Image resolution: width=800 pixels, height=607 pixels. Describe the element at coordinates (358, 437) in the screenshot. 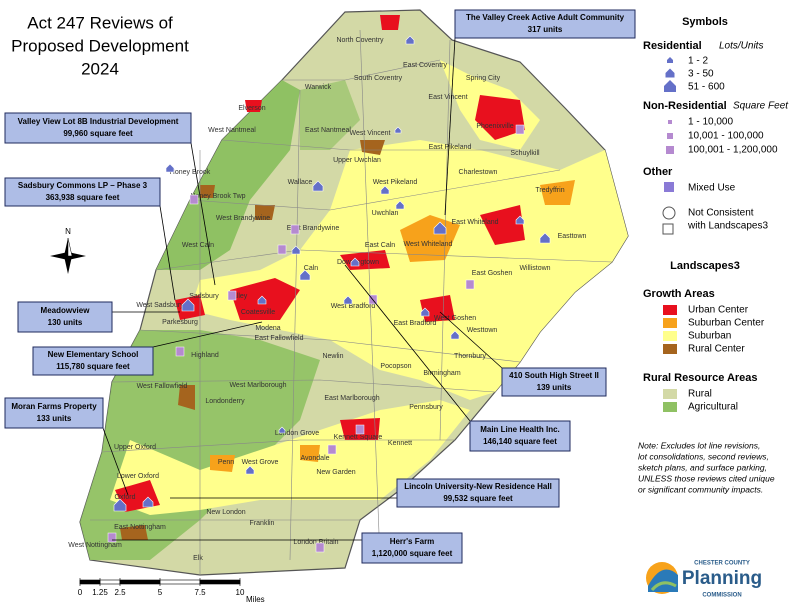

I see `township-label: Kennett Square` at that location.